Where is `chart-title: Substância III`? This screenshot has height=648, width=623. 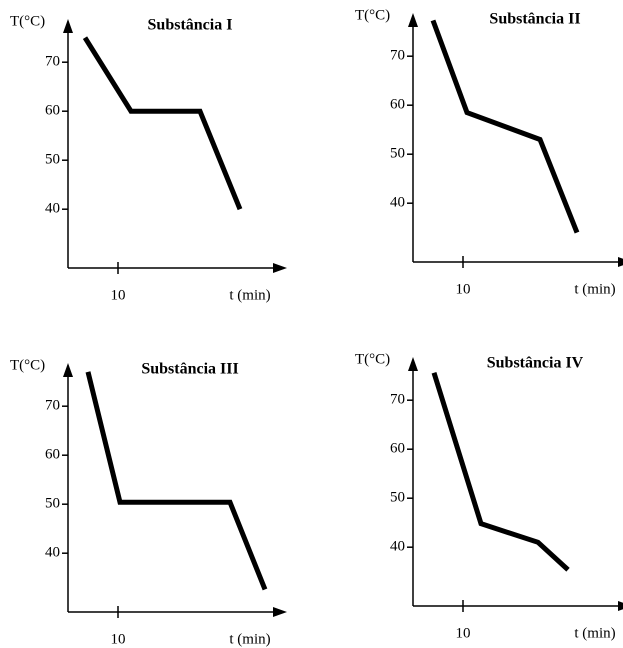
chart-title: Substância III is located at coordinates (189, 369).